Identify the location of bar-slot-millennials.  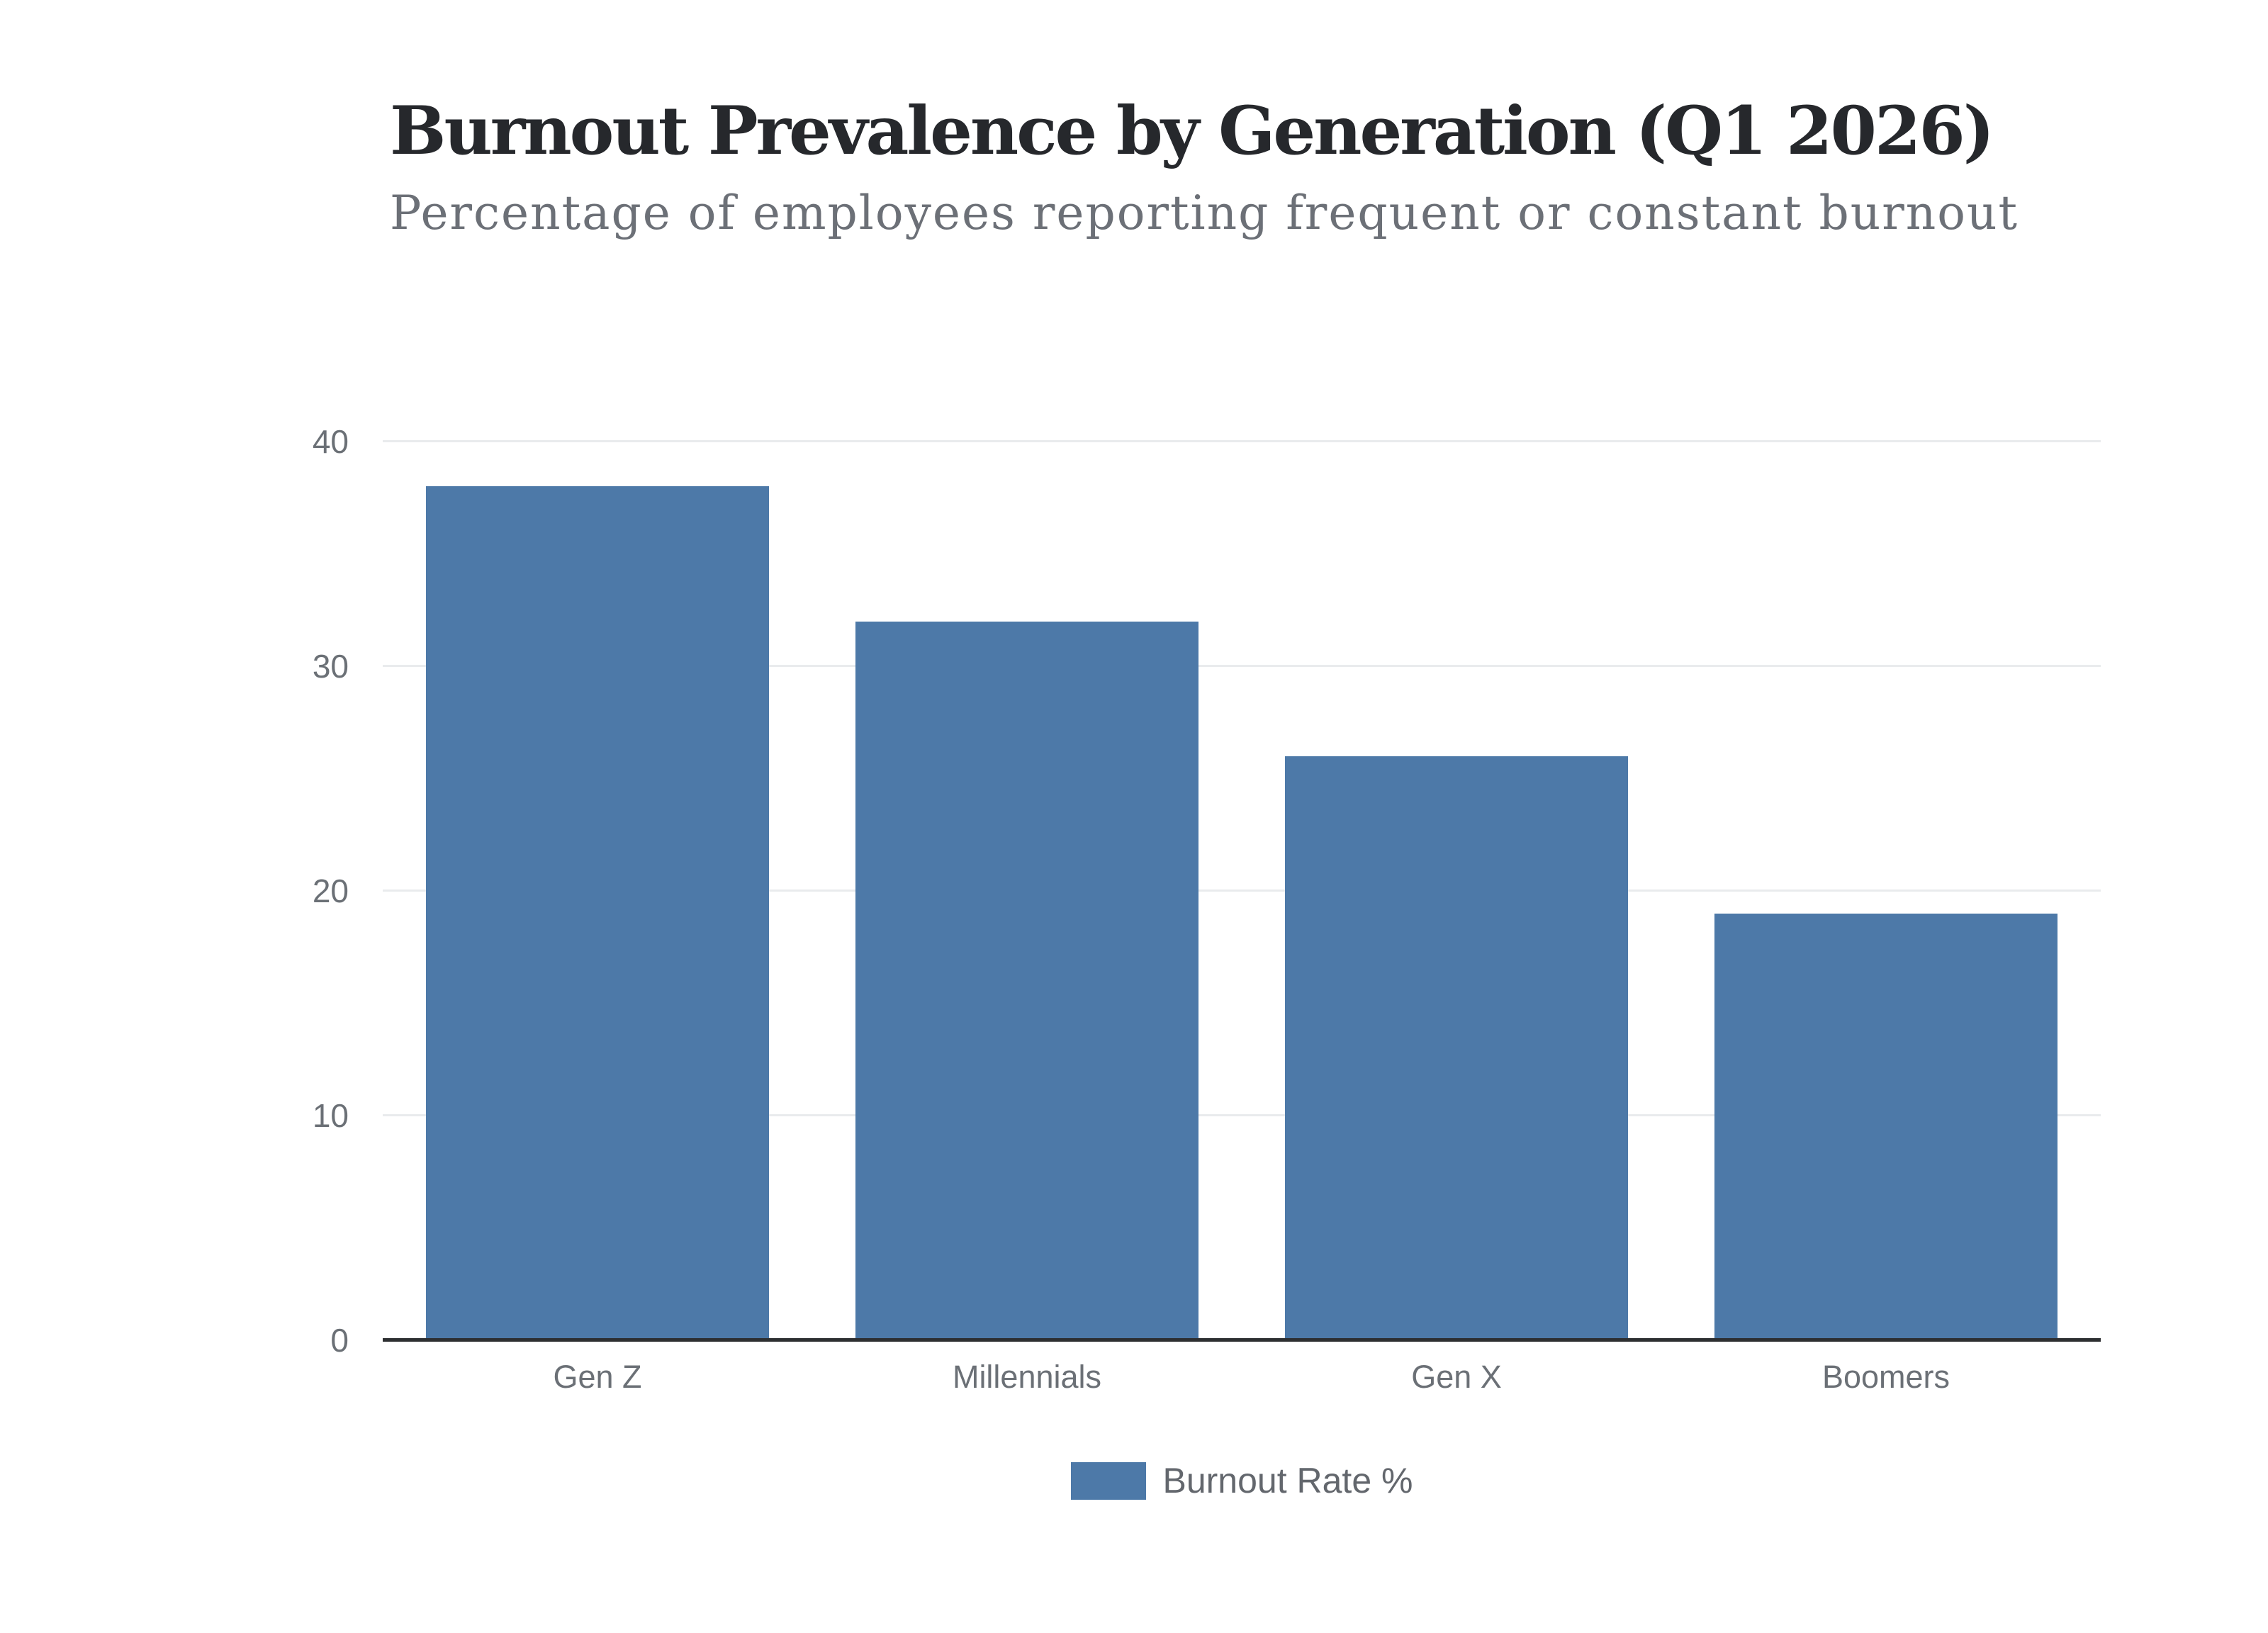
(1027, 891).